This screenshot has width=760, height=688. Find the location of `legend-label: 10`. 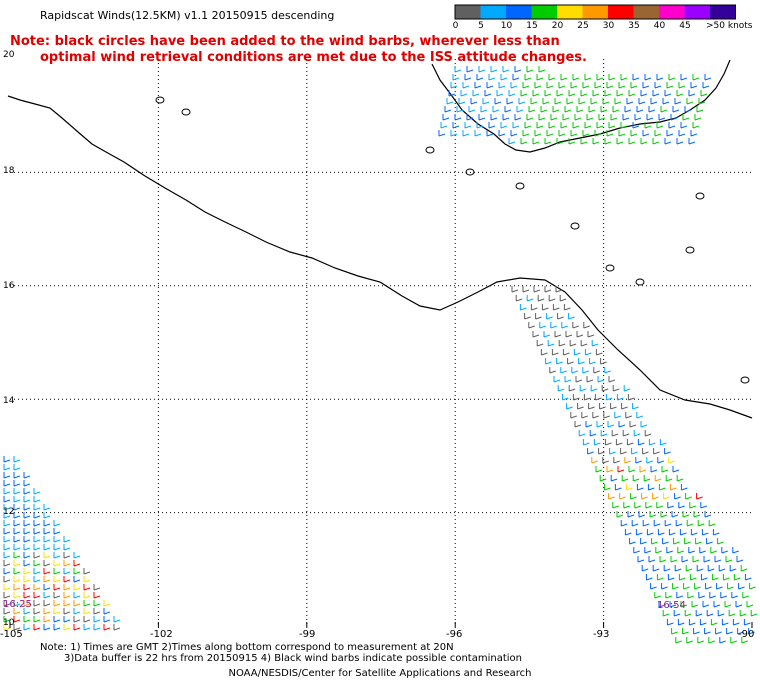

legend-label: 10 is located at coordinates (506, 26).